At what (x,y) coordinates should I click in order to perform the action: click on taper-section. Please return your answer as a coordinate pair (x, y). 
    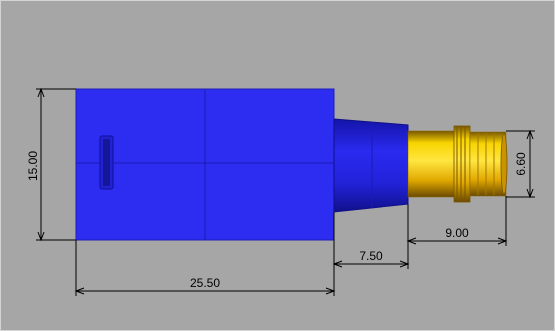
    Looking at the image, I should click on (371, 165).